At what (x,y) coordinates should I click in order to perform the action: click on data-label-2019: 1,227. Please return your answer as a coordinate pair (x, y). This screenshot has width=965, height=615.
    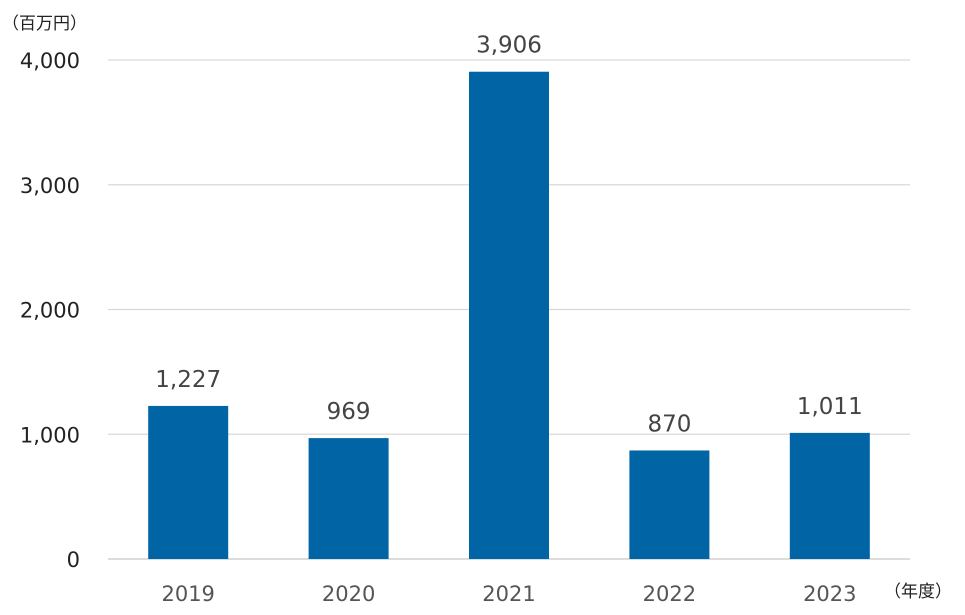
    Looking at the image, I should click on (188, 380).